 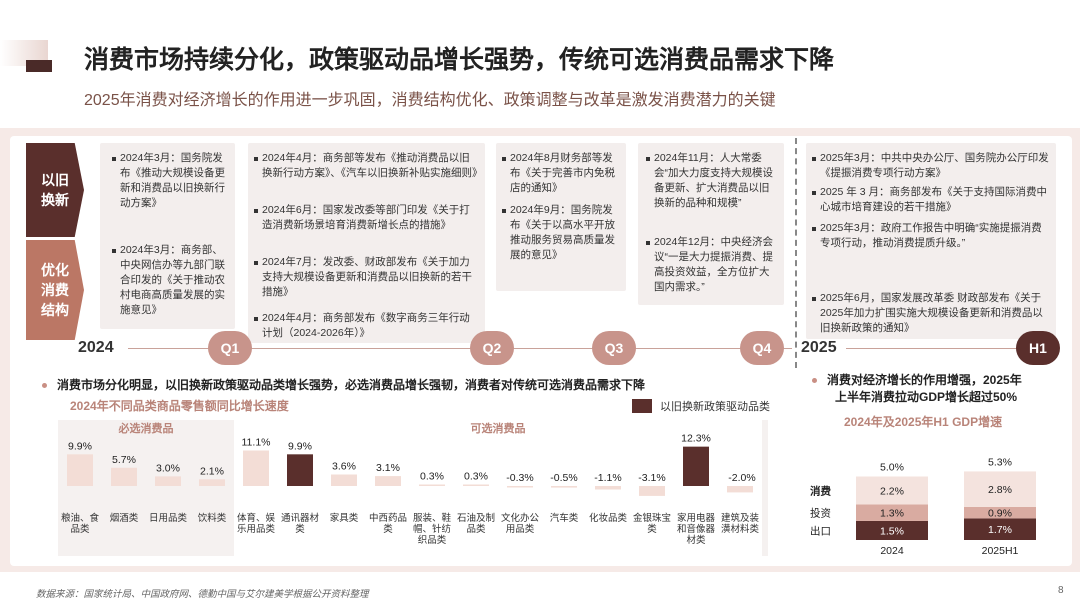 What do you see at coordinates (652, 518) in the screenshot?
I see `chart-category-label: 金银珠宝` at bounding box center [652, 518].